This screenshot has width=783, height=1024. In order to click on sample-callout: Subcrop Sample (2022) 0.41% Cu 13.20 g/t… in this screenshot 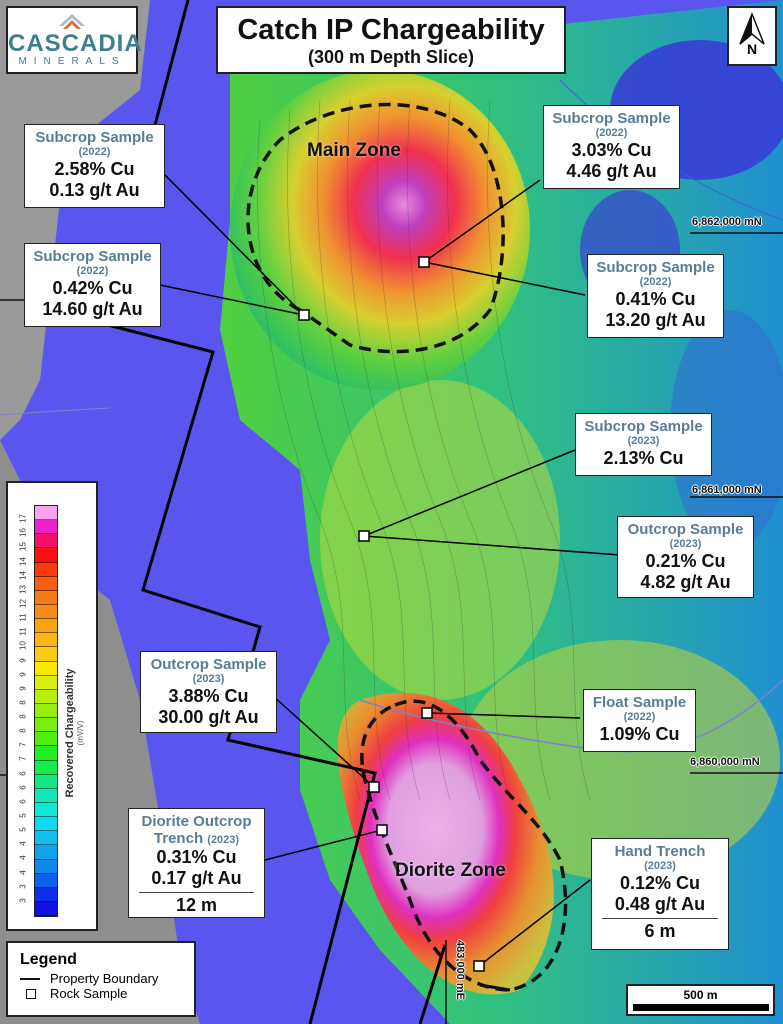, I will do `click(655, 296)`.